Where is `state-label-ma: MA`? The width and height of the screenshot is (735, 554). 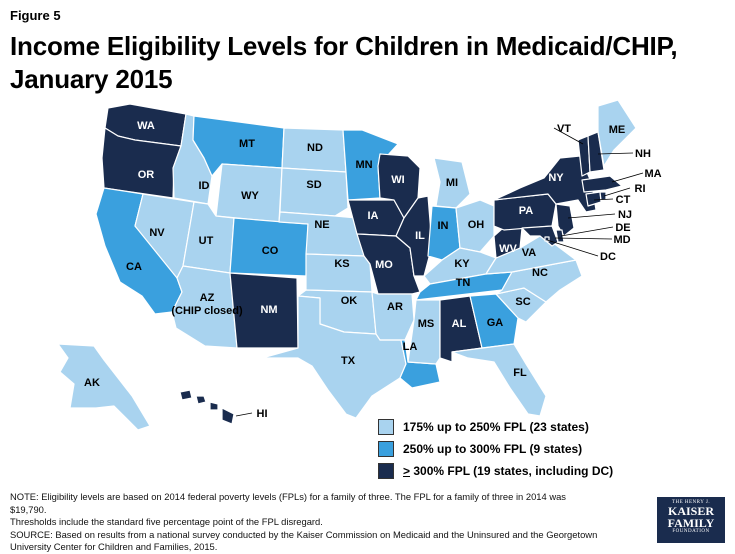 state-label-ma: MA is located at coordinates (652, 174).